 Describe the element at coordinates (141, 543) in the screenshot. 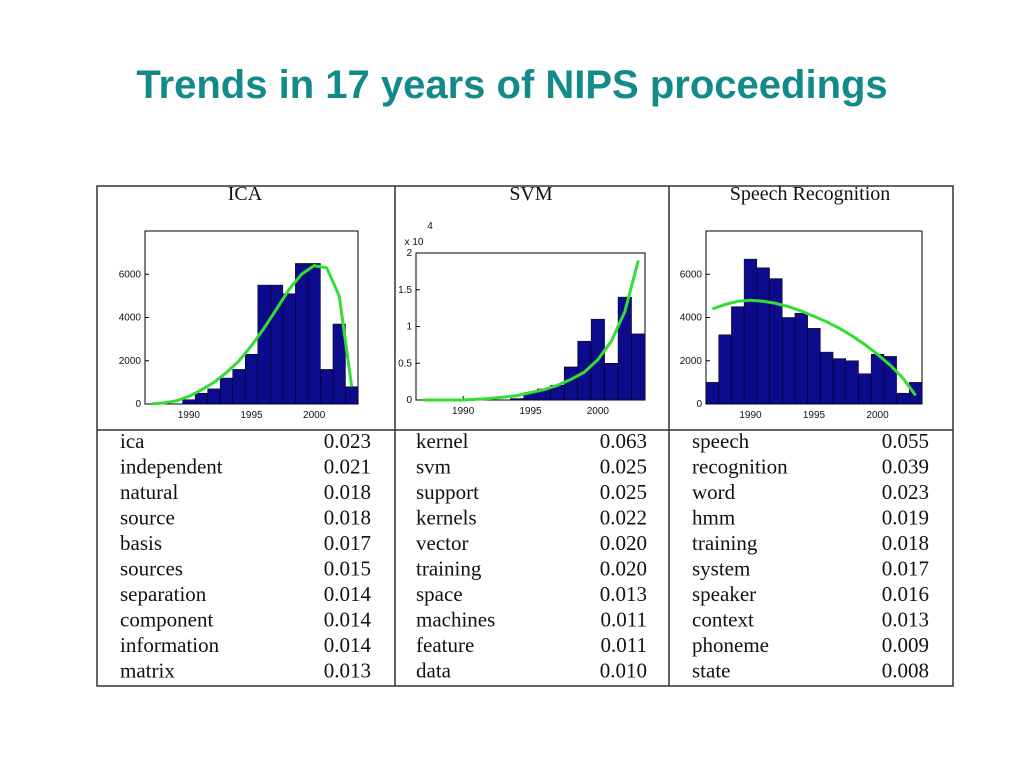

I see `term: basis` at that location.